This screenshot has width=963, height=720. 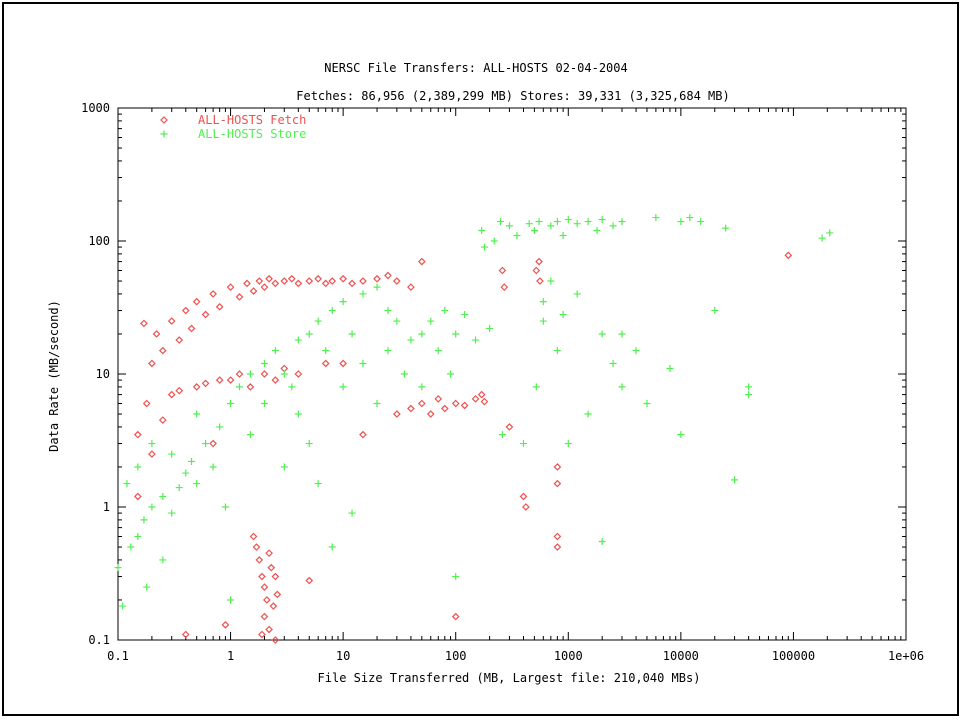 I want to click on legend-entry: ALL-HOSTS Fetch, so click(x=252, y=120).